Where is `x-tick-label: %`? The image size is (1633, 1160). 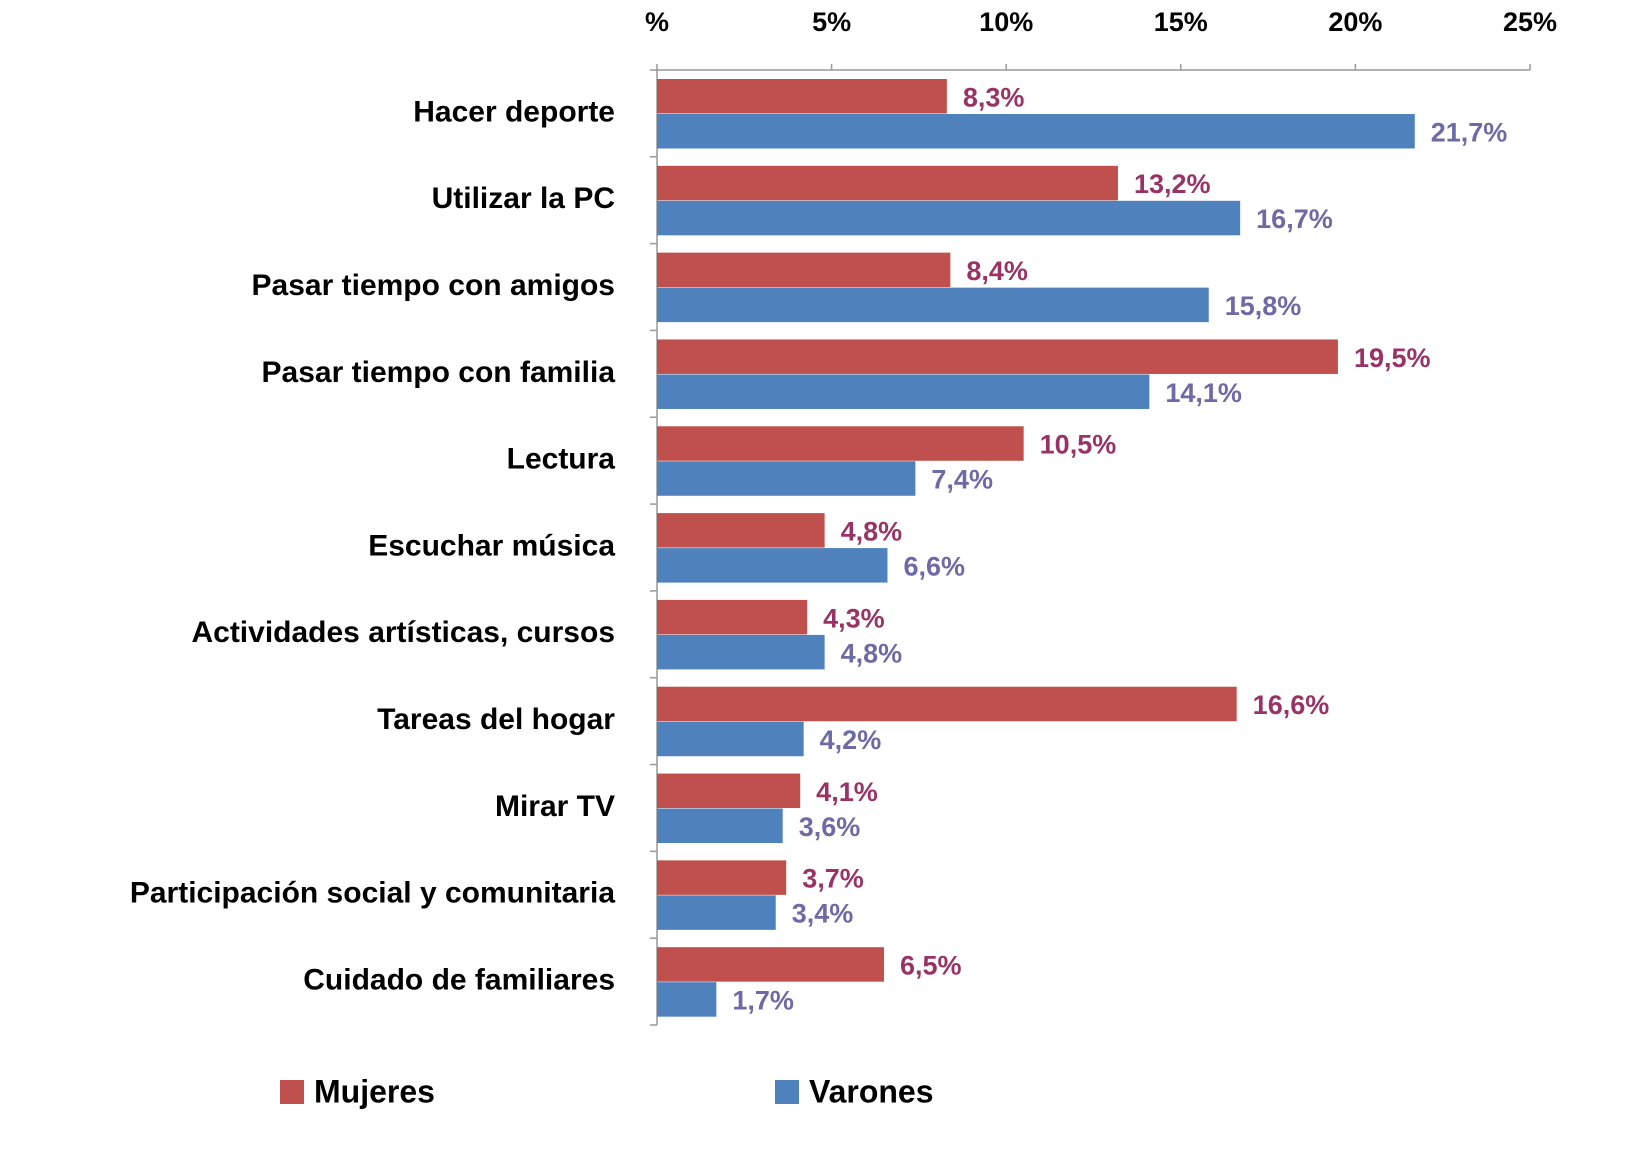
x-tick-label: % is located at coordinates (657, 22).